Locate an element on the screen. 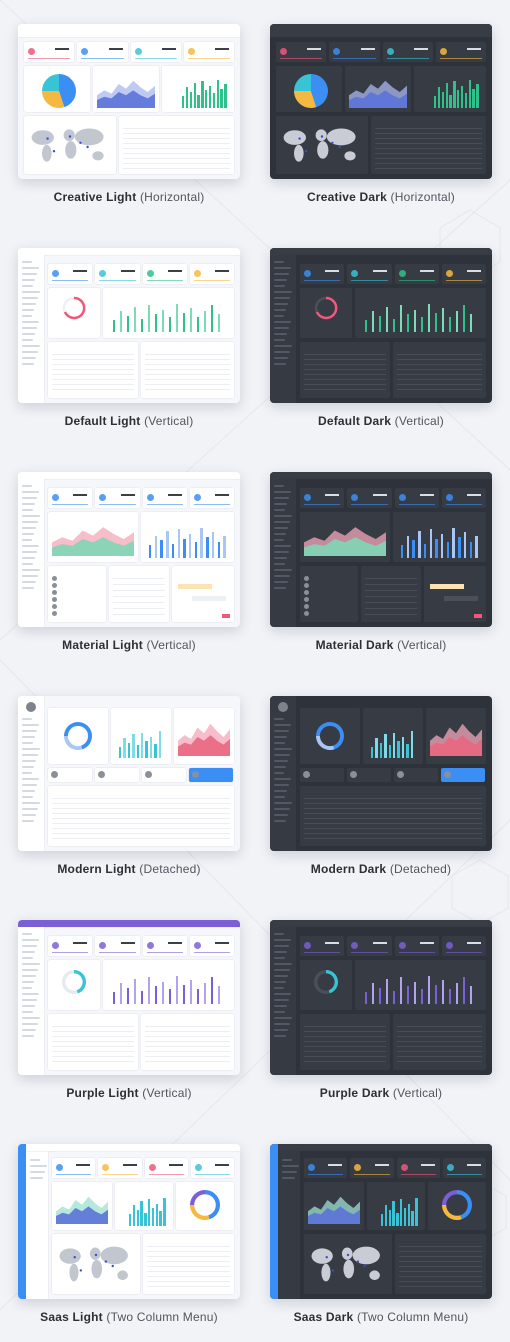 This screenshot has width=510, height=1342. theme-preview-material-dark is located at coordinates (381, 549).